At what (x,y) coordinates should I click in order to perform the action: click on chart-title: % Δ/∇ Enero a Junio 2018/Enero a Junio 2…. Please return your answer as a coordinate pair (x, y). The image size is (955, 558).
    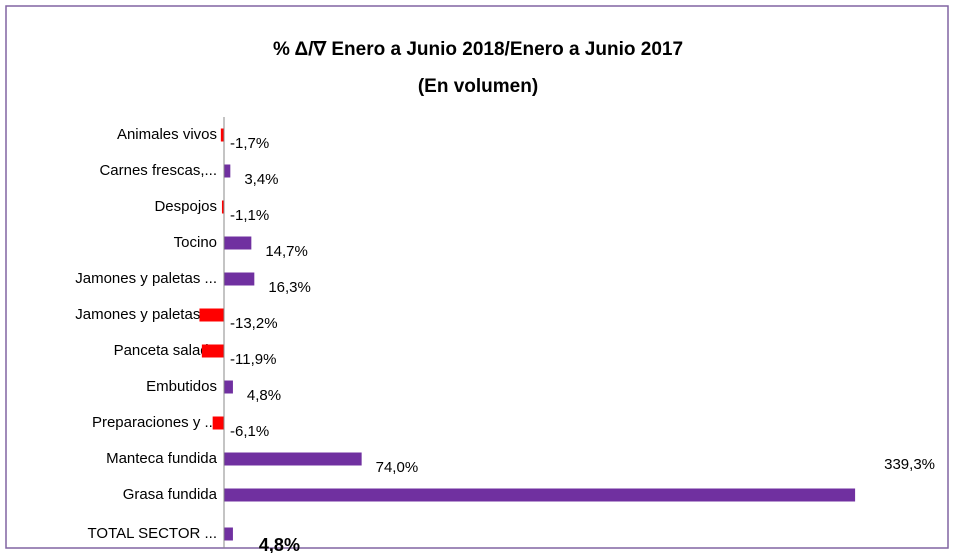
    Looking at the image, I should click on (478, 49).